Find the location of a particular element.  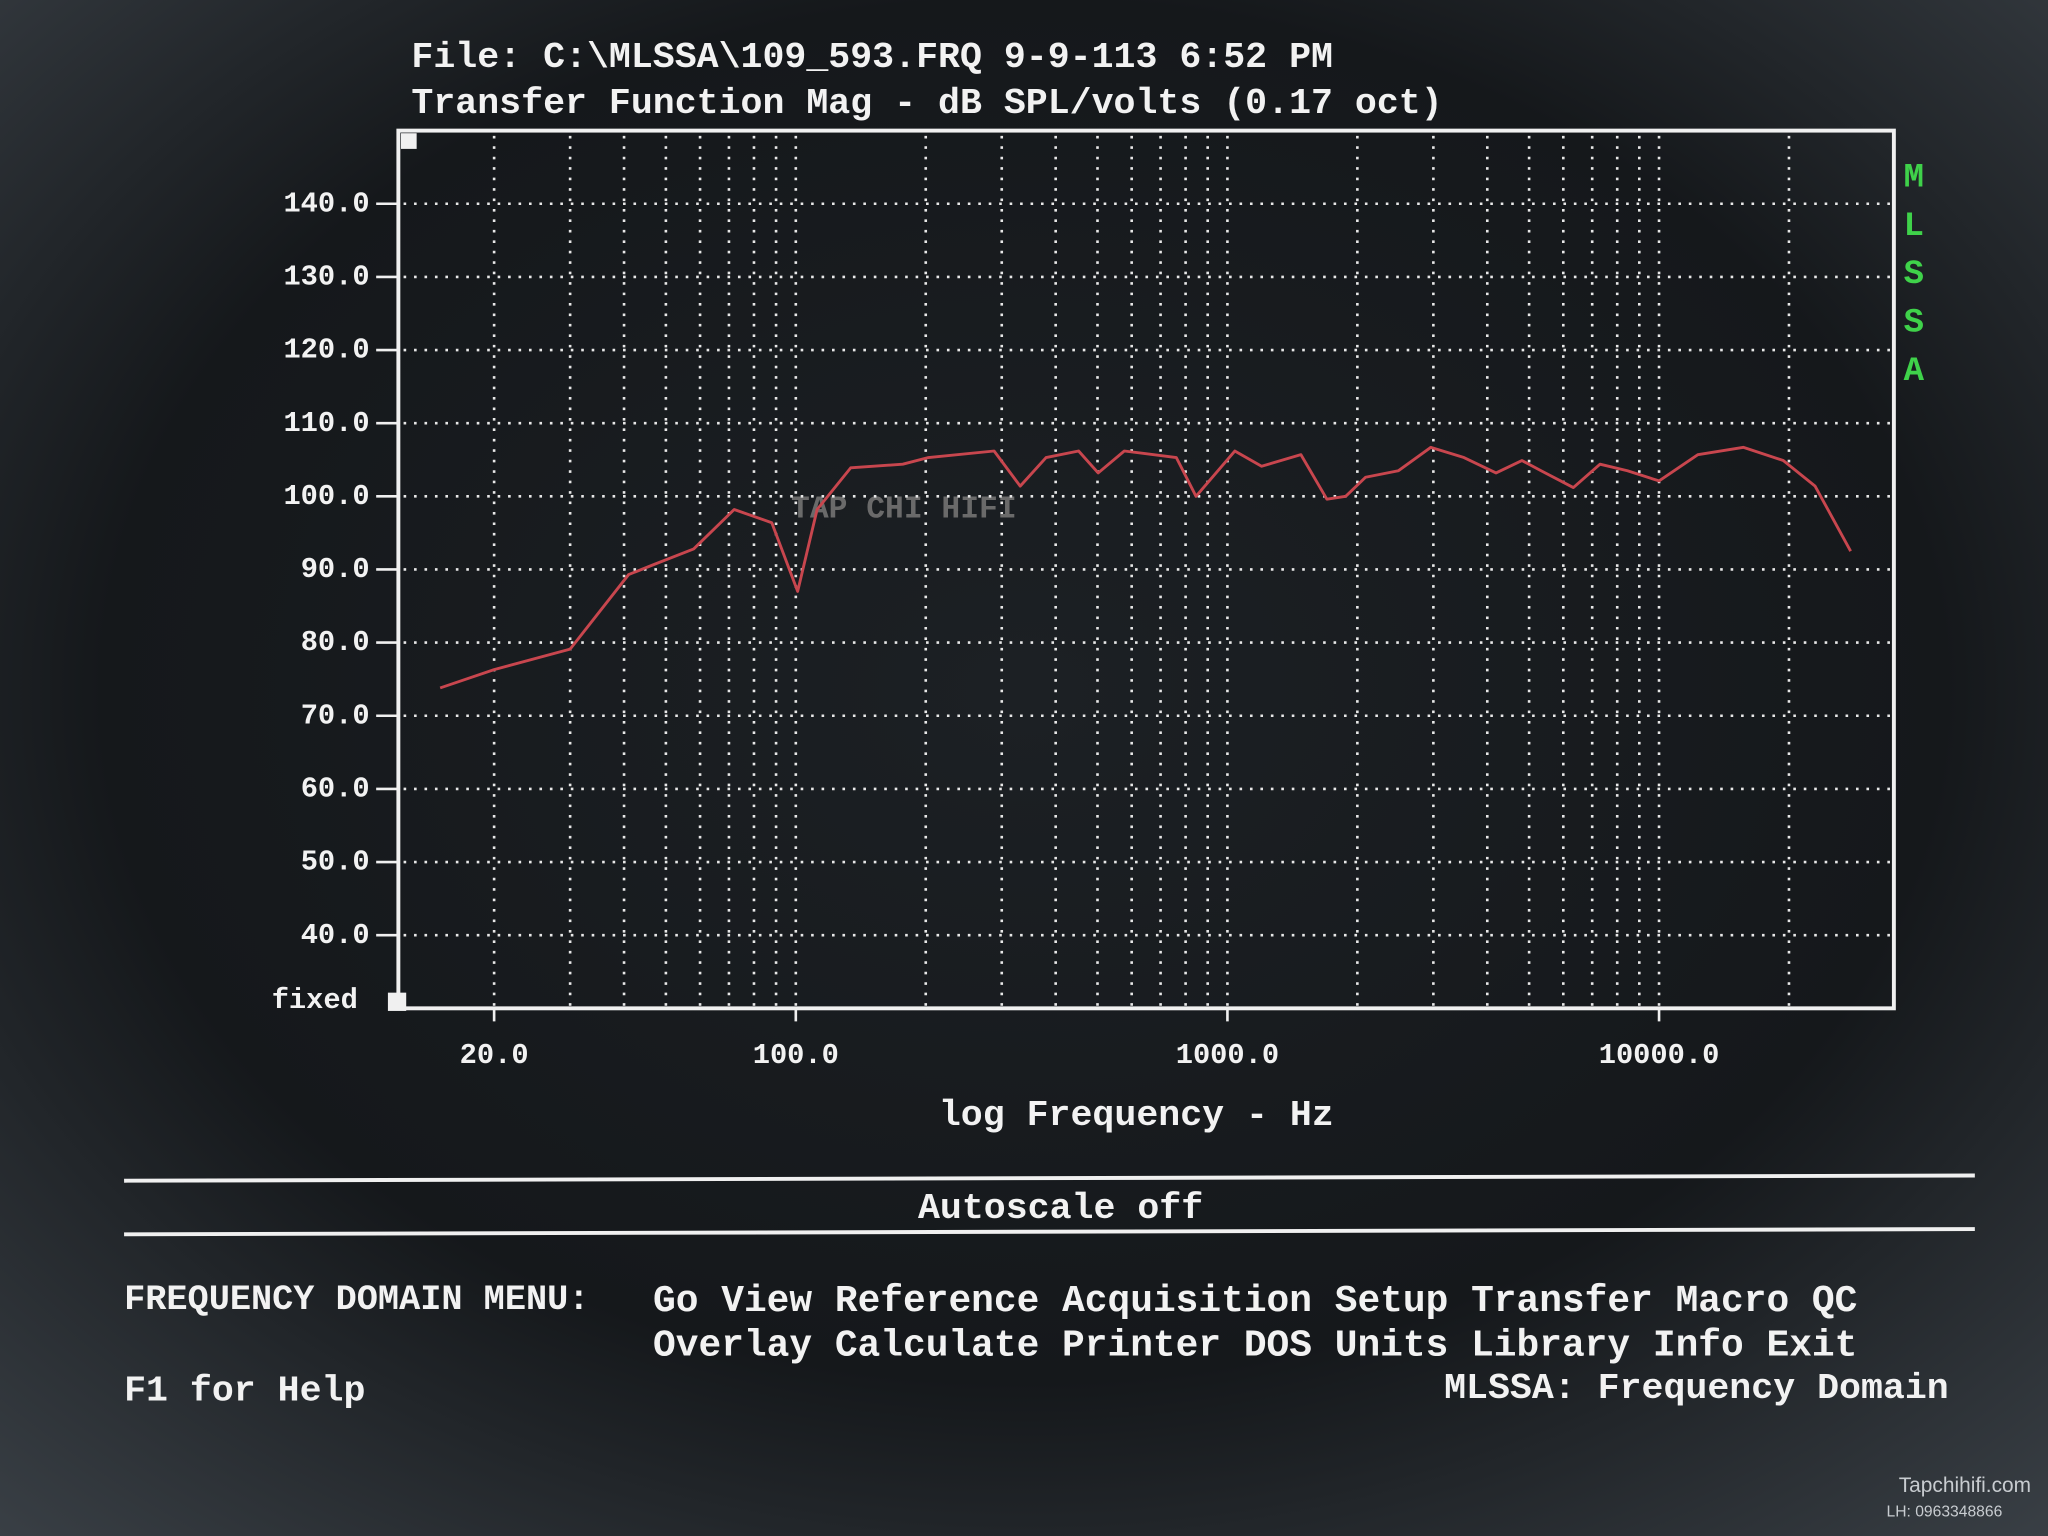

y-tick-label: 80.0 is located at coordinates (335, 642).